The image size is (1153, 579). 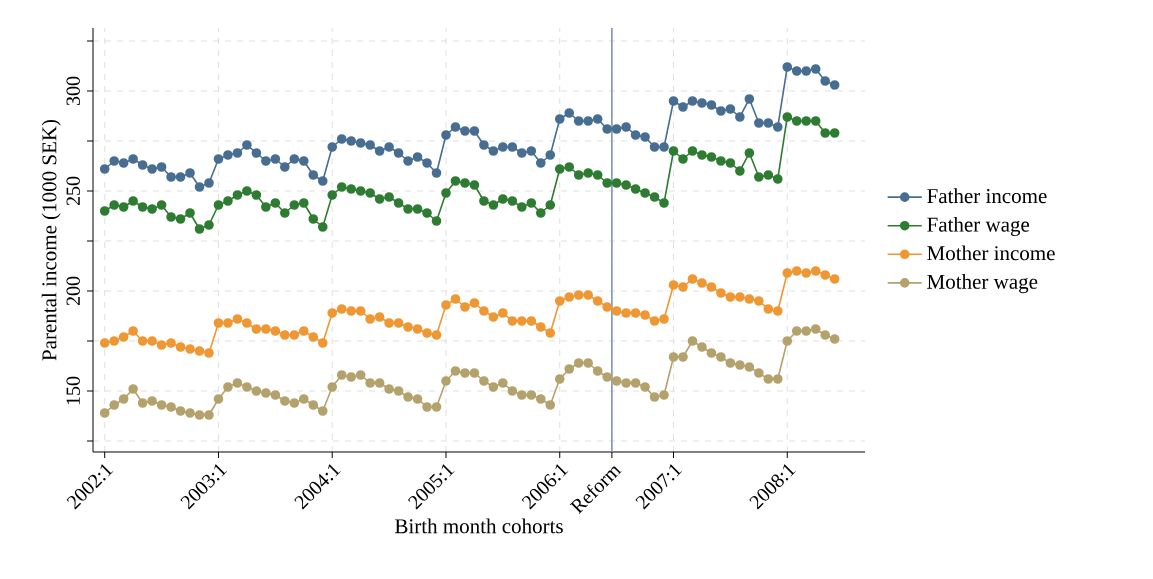 I want to click on legend-label: Mother income, so click(x=991, y=253).